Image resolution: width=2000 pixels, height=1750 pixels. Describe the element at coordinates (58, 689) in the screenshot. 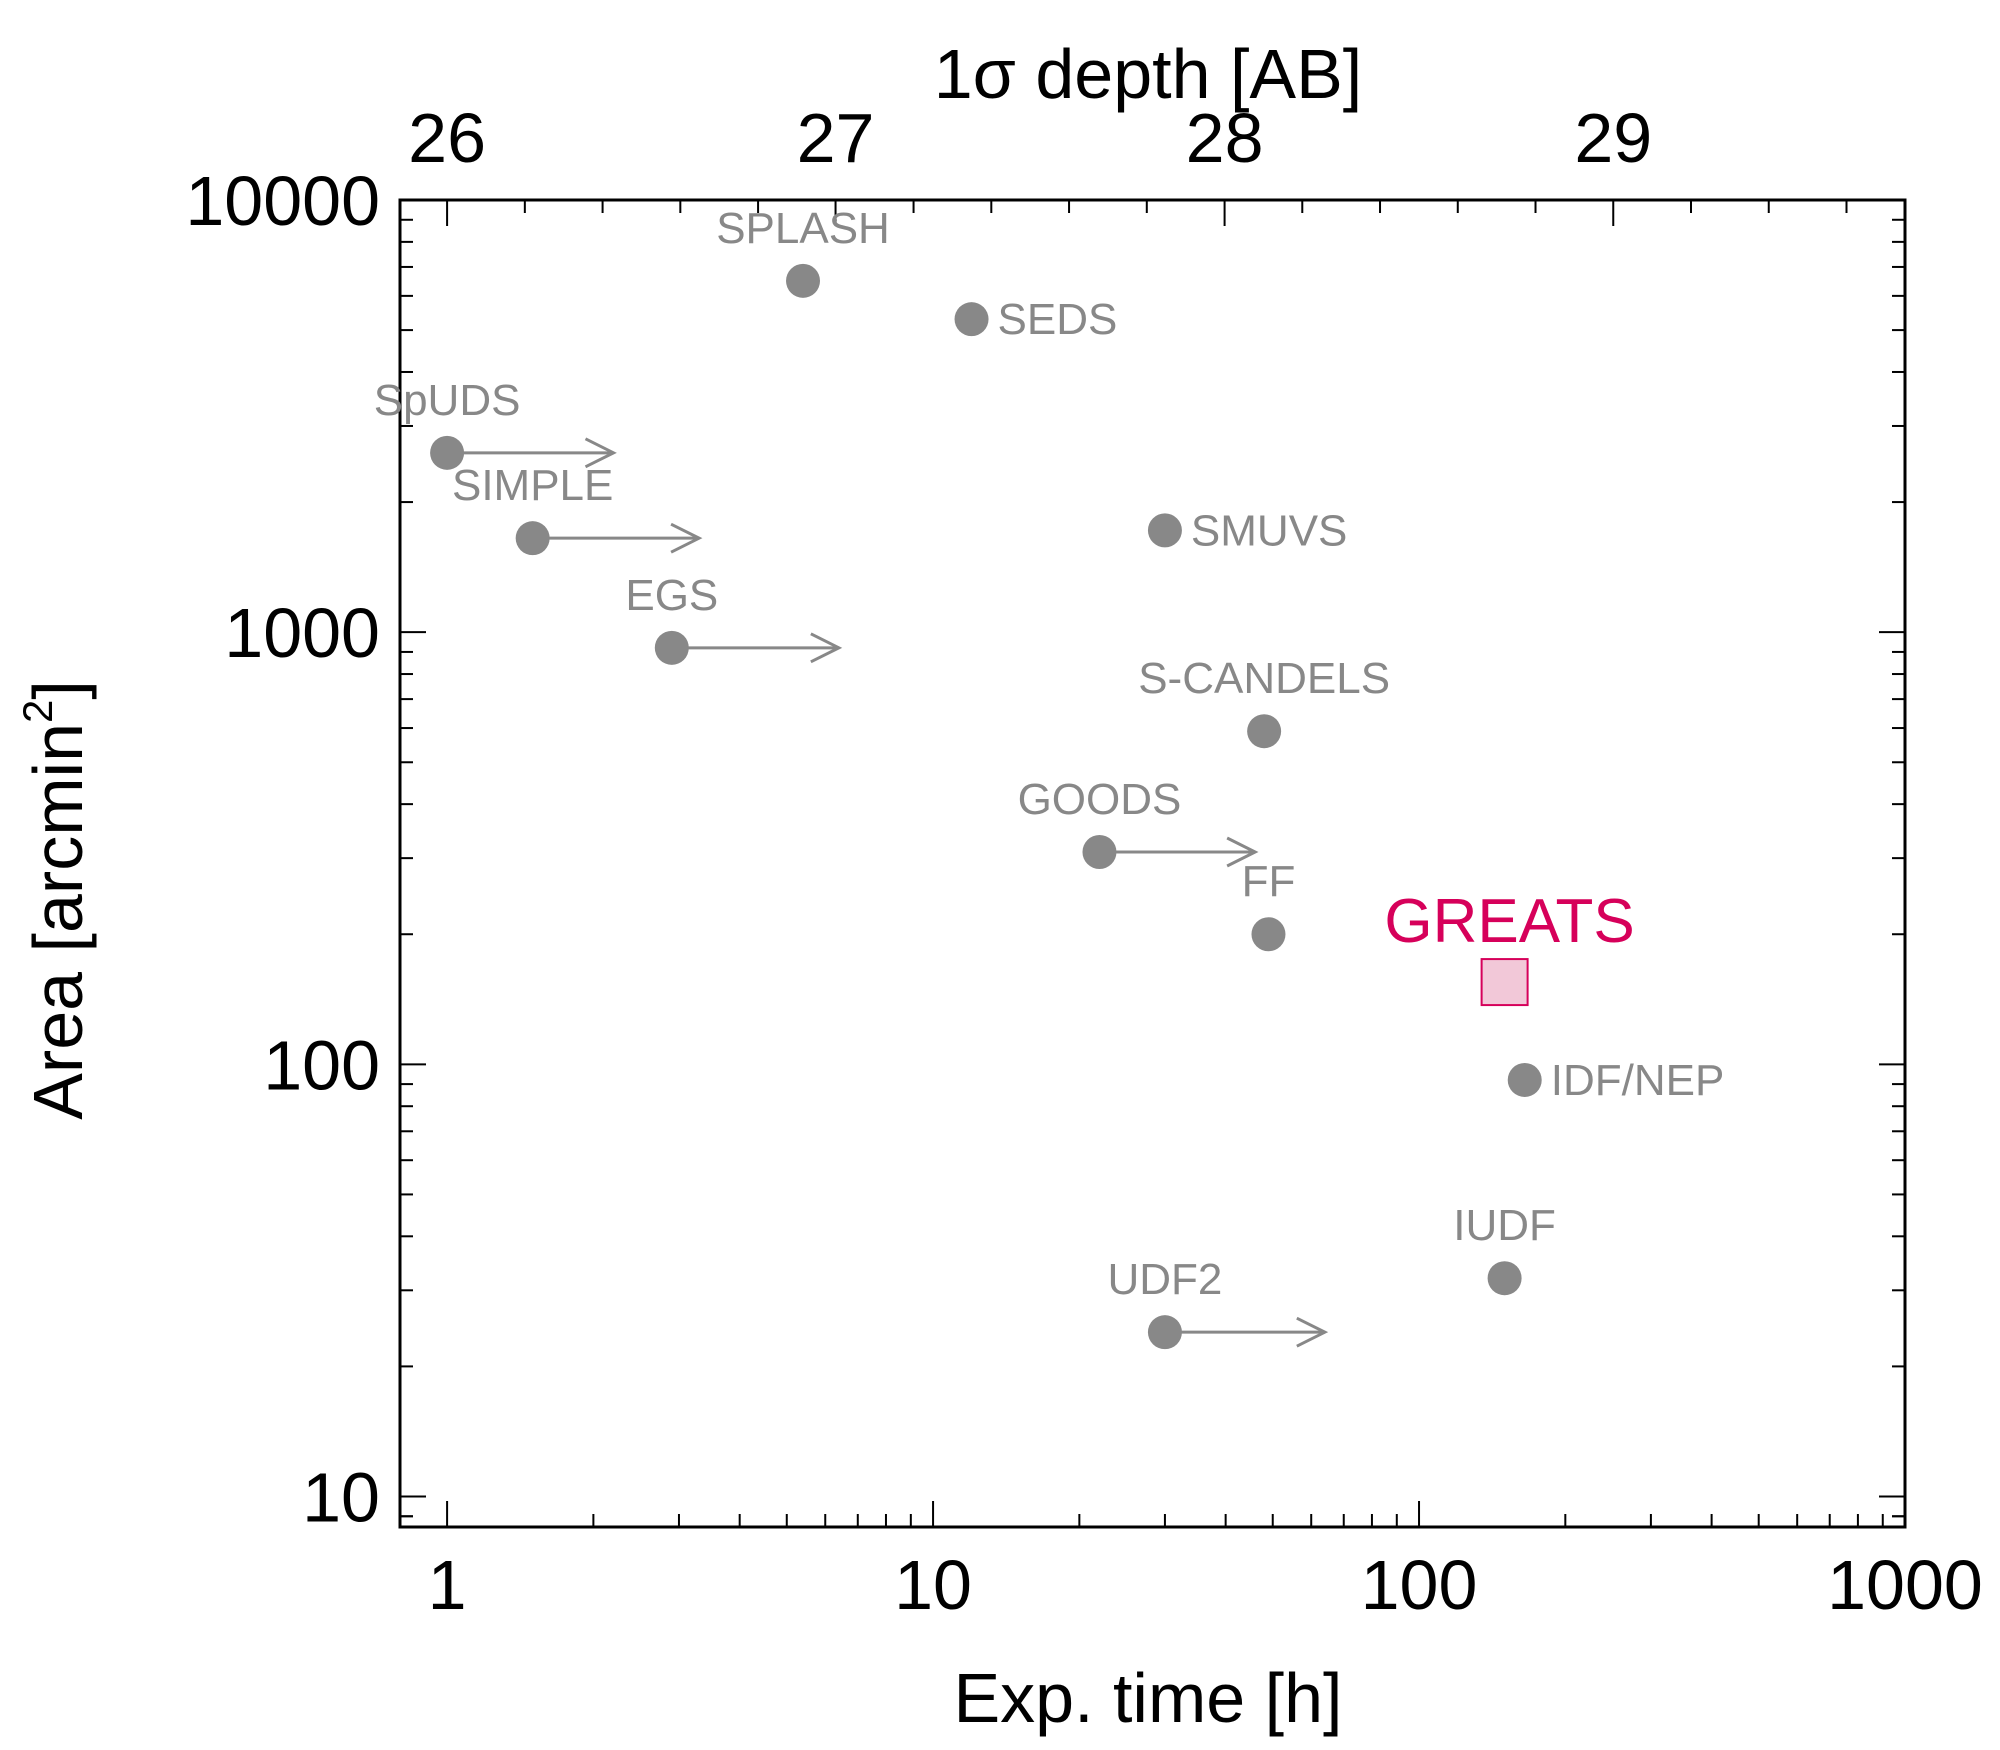

I see `y-axis-title-close: ]` at that location.